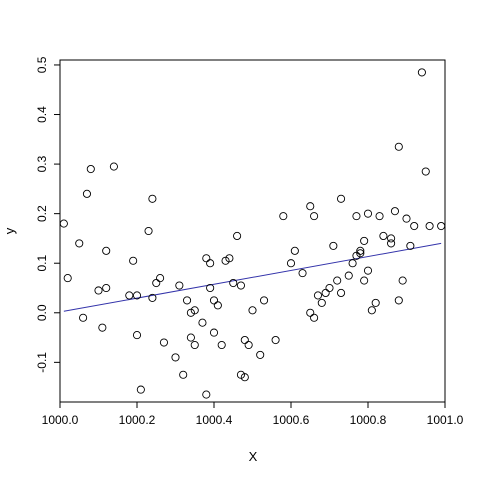  Describe the element at coordinates (252, 277) in the screenshot. I see `regression-line` at that location.